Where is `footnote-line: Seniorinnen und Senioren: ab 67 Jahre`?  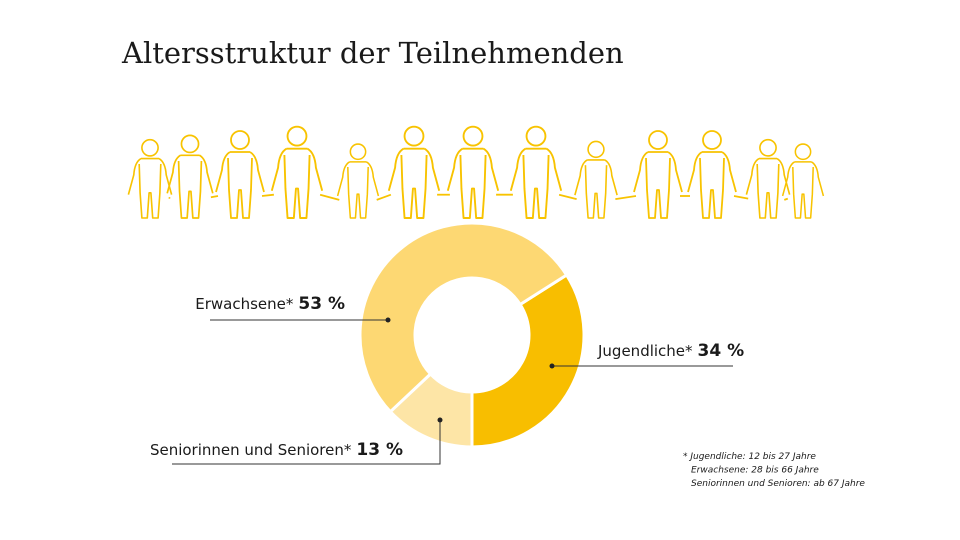 footnote-line: Seniorinnen und Senioren: ab 67 Jahre is located at coordinates (778, 484).